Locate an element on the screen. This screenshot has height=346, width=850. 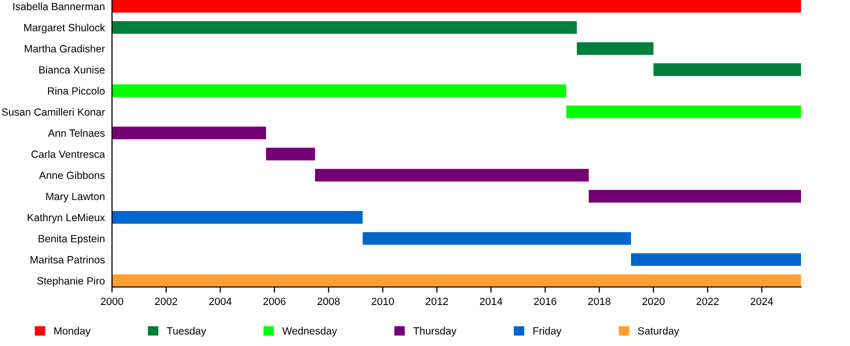
y-tick-label: Stephanie Piro is located at coordinates (71, 281).